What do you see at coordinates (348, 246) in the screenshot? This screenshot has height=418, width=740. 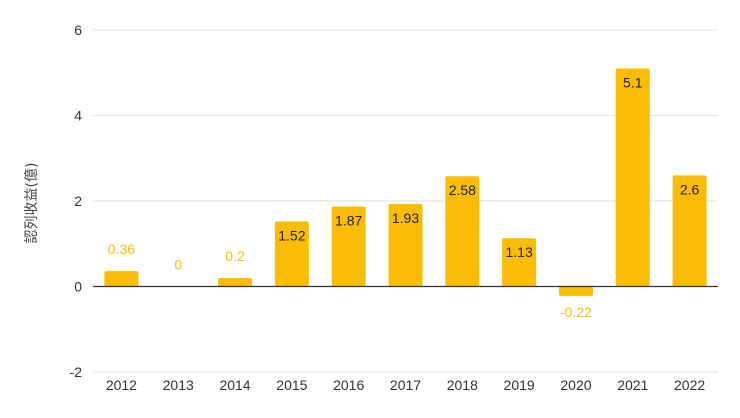 I see `bar-2016` at bounding box center [348, 246].